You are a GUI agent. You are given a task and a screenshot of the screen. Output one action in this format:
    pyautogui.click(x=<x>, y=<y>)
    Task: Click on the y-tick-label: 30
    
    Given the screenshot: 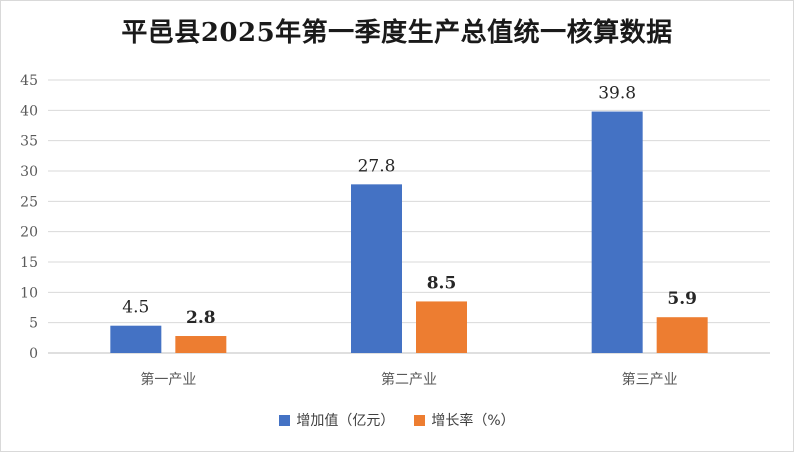 What is the action you would take?
    pyautogui.click(x=29, y=172)
    